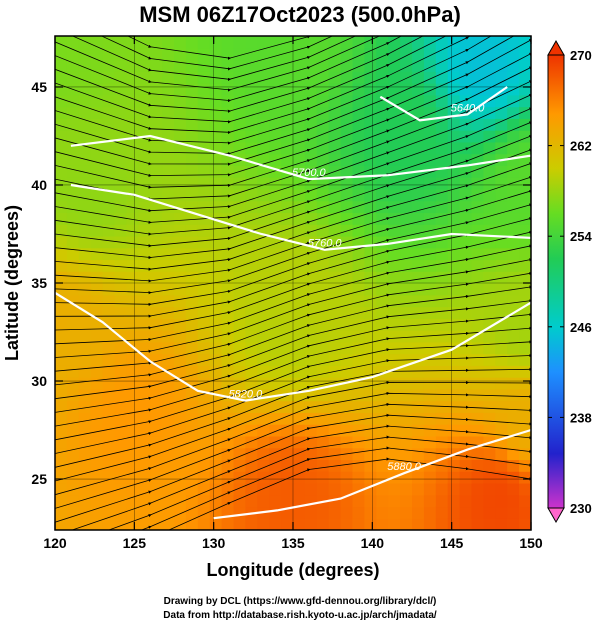  I want to click on contour-line, so click(372, 474).